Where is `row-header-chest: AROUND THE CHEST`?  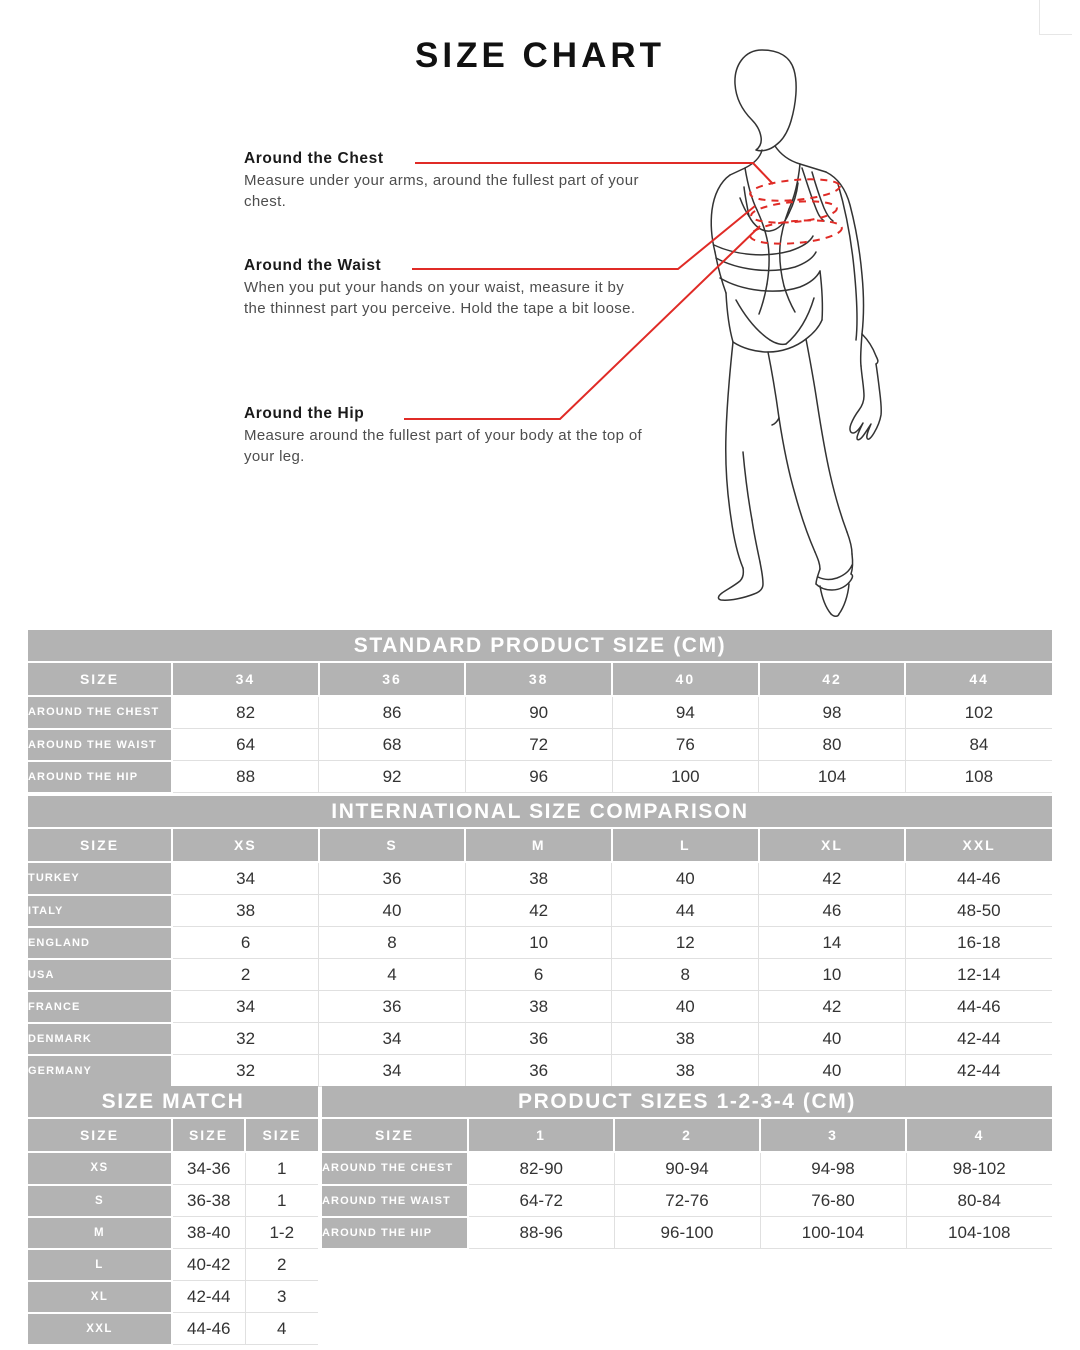 row-header-chest: AROUND THE CHEST is located at coordinates (395, 1169).